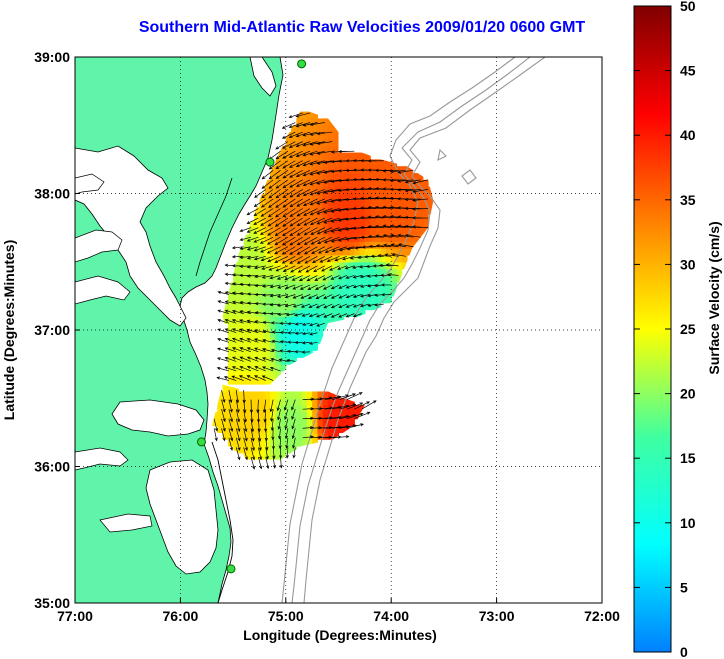  Describe the element at coordinates (251, 316) in the screenshot. I see `hf-radar-stations` at that location.